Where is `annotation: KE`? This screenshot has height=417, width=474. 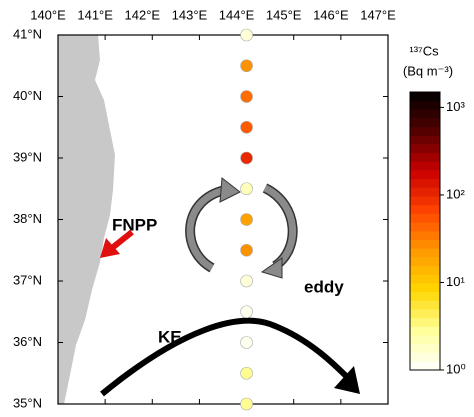
annotation: KE is located at coordinates (170, 336).